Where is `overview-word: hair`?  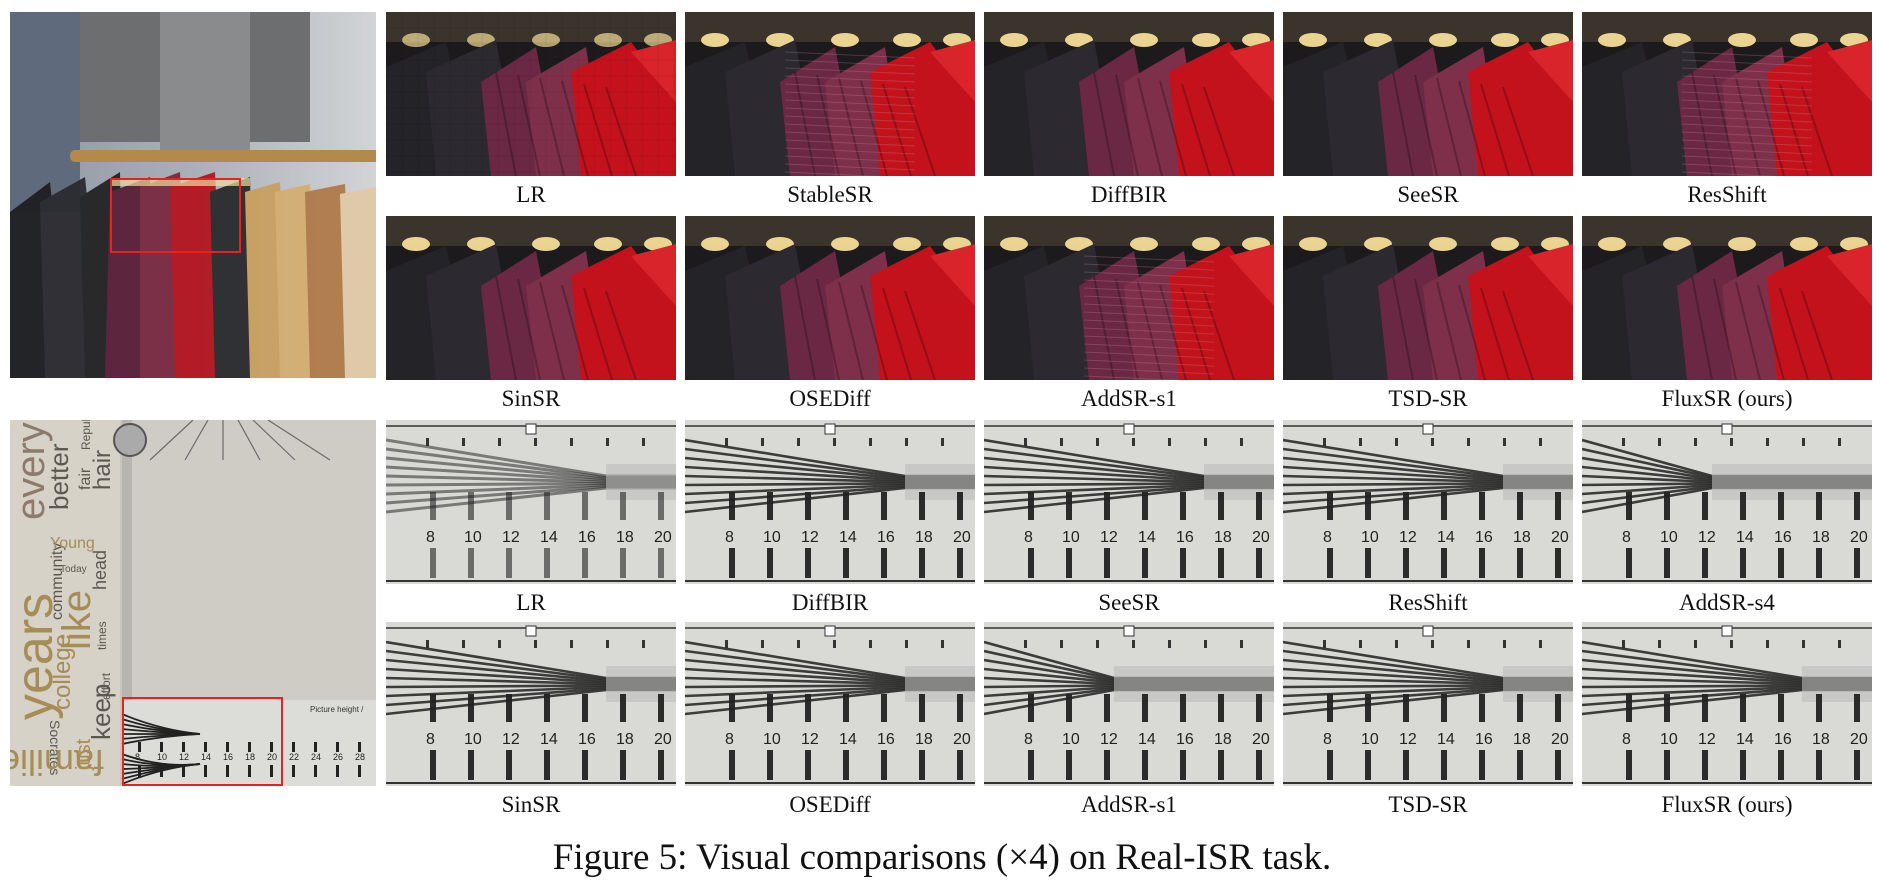 overview-word: hair is located at coordinates (102, 470).